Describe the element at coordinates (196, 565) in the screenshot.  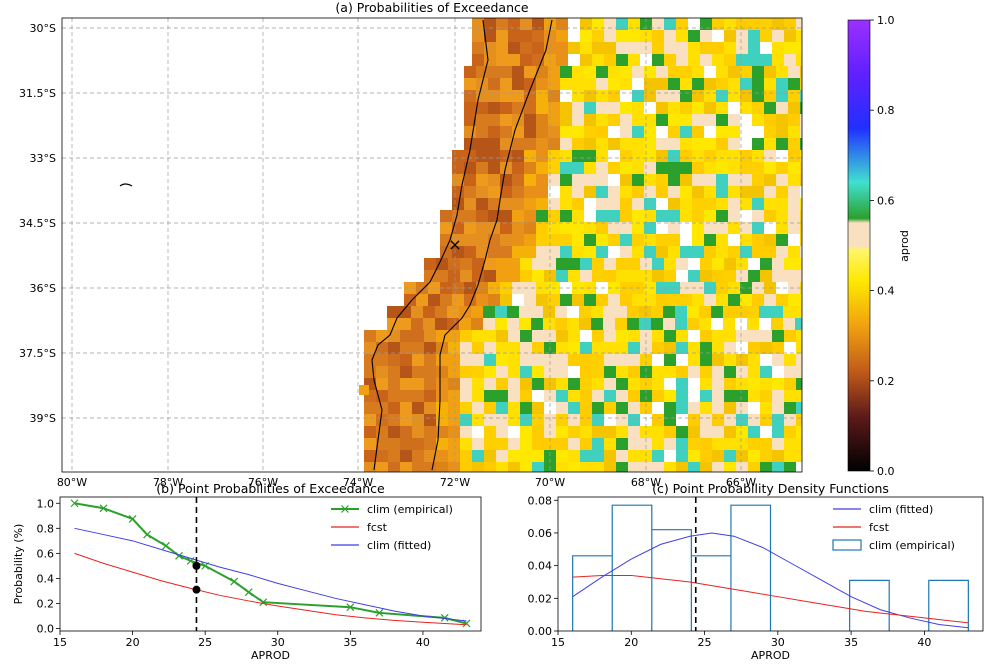
I see `observed-point` at that location.